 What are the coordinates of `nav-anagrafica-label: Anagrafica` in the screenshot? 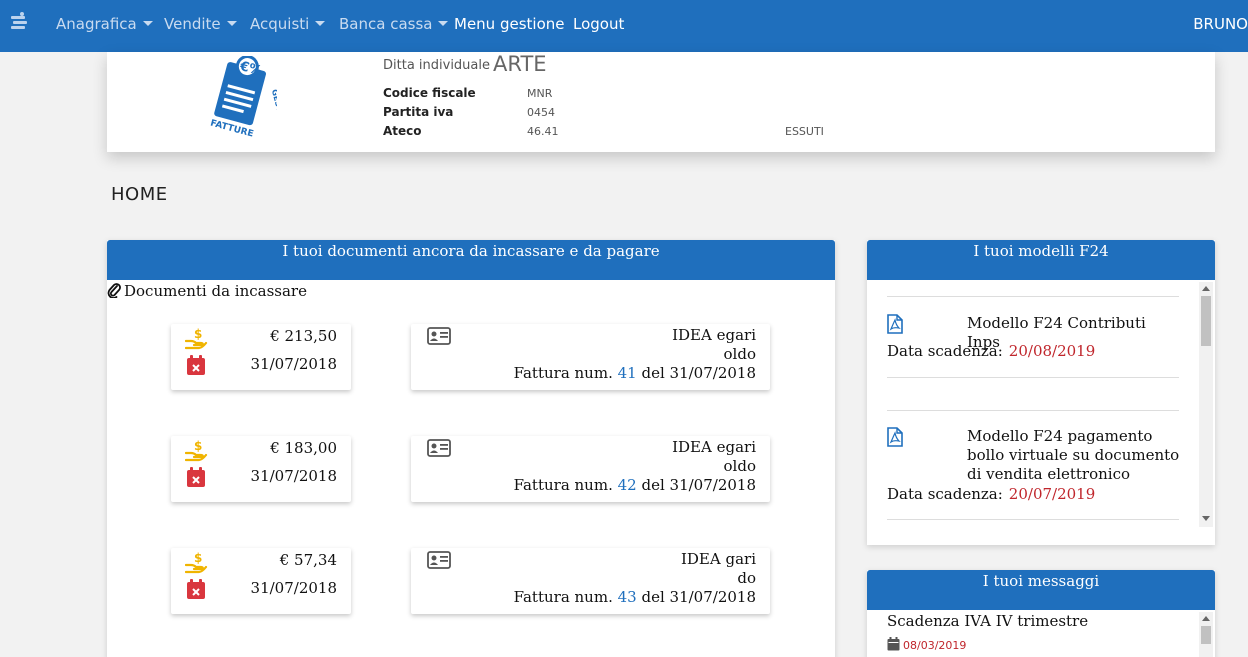 It's located at (96, 24).